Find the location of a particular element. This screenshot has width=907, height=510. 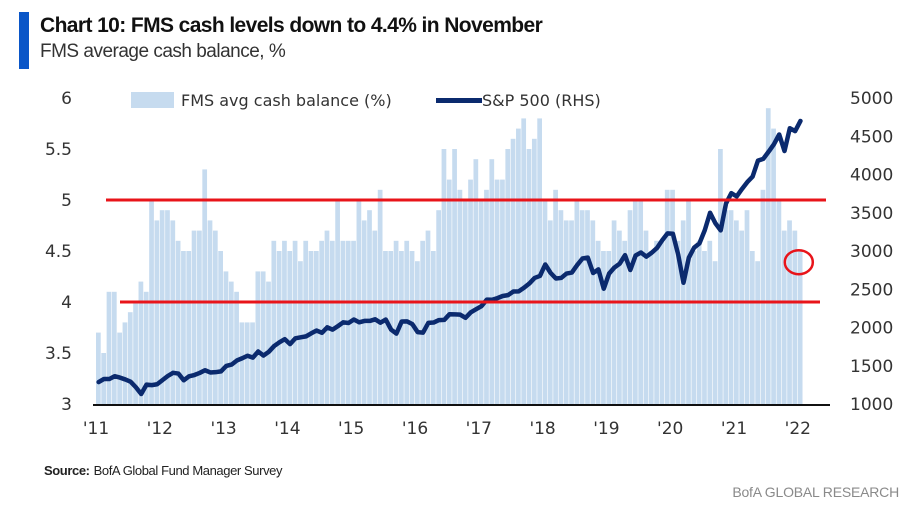

y-right-tick-label: 2000 is located at coordinates (871, 329).